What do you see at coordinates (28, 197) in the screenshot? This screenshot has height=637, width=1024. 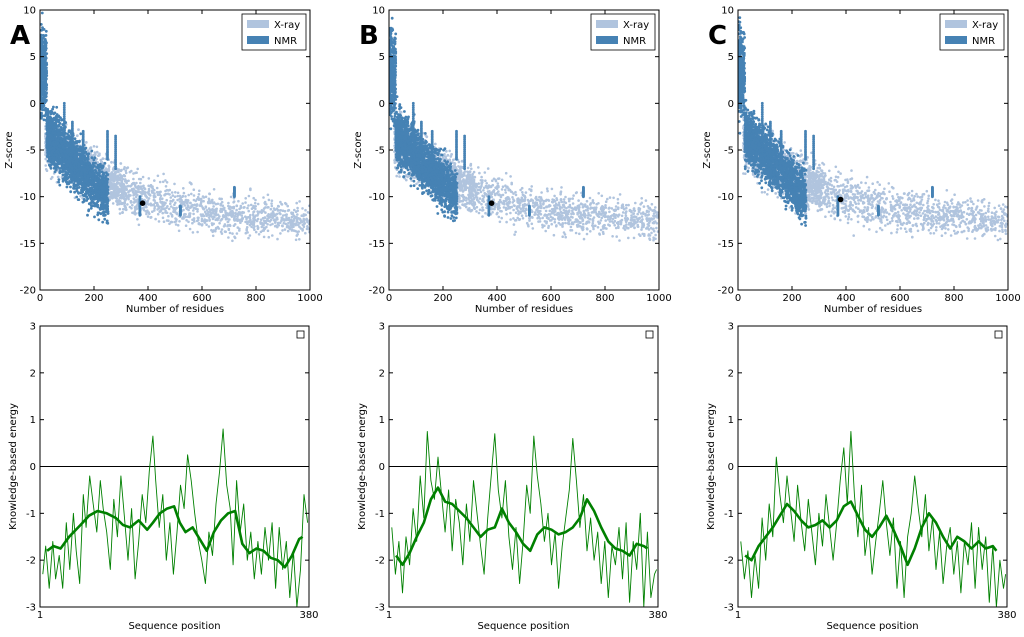 I see `y-tick-label: -10` at bounding box center [28, 197].